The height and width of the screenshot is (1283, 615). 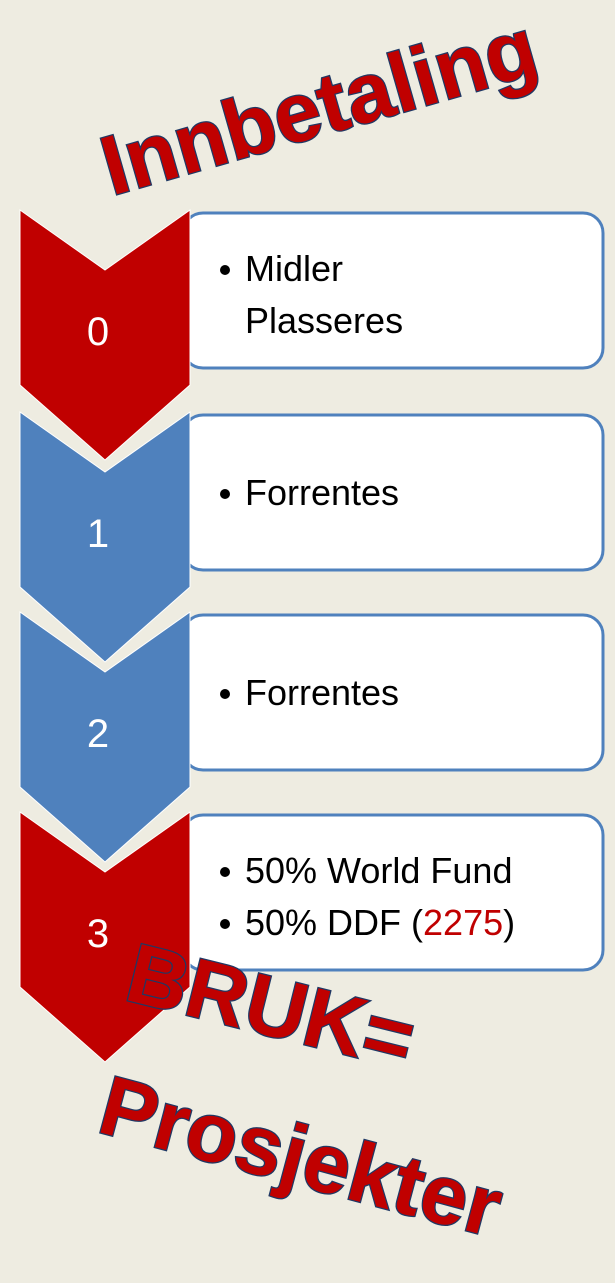 I want to click on chevron-group: 3, so click(x=105, y=937).